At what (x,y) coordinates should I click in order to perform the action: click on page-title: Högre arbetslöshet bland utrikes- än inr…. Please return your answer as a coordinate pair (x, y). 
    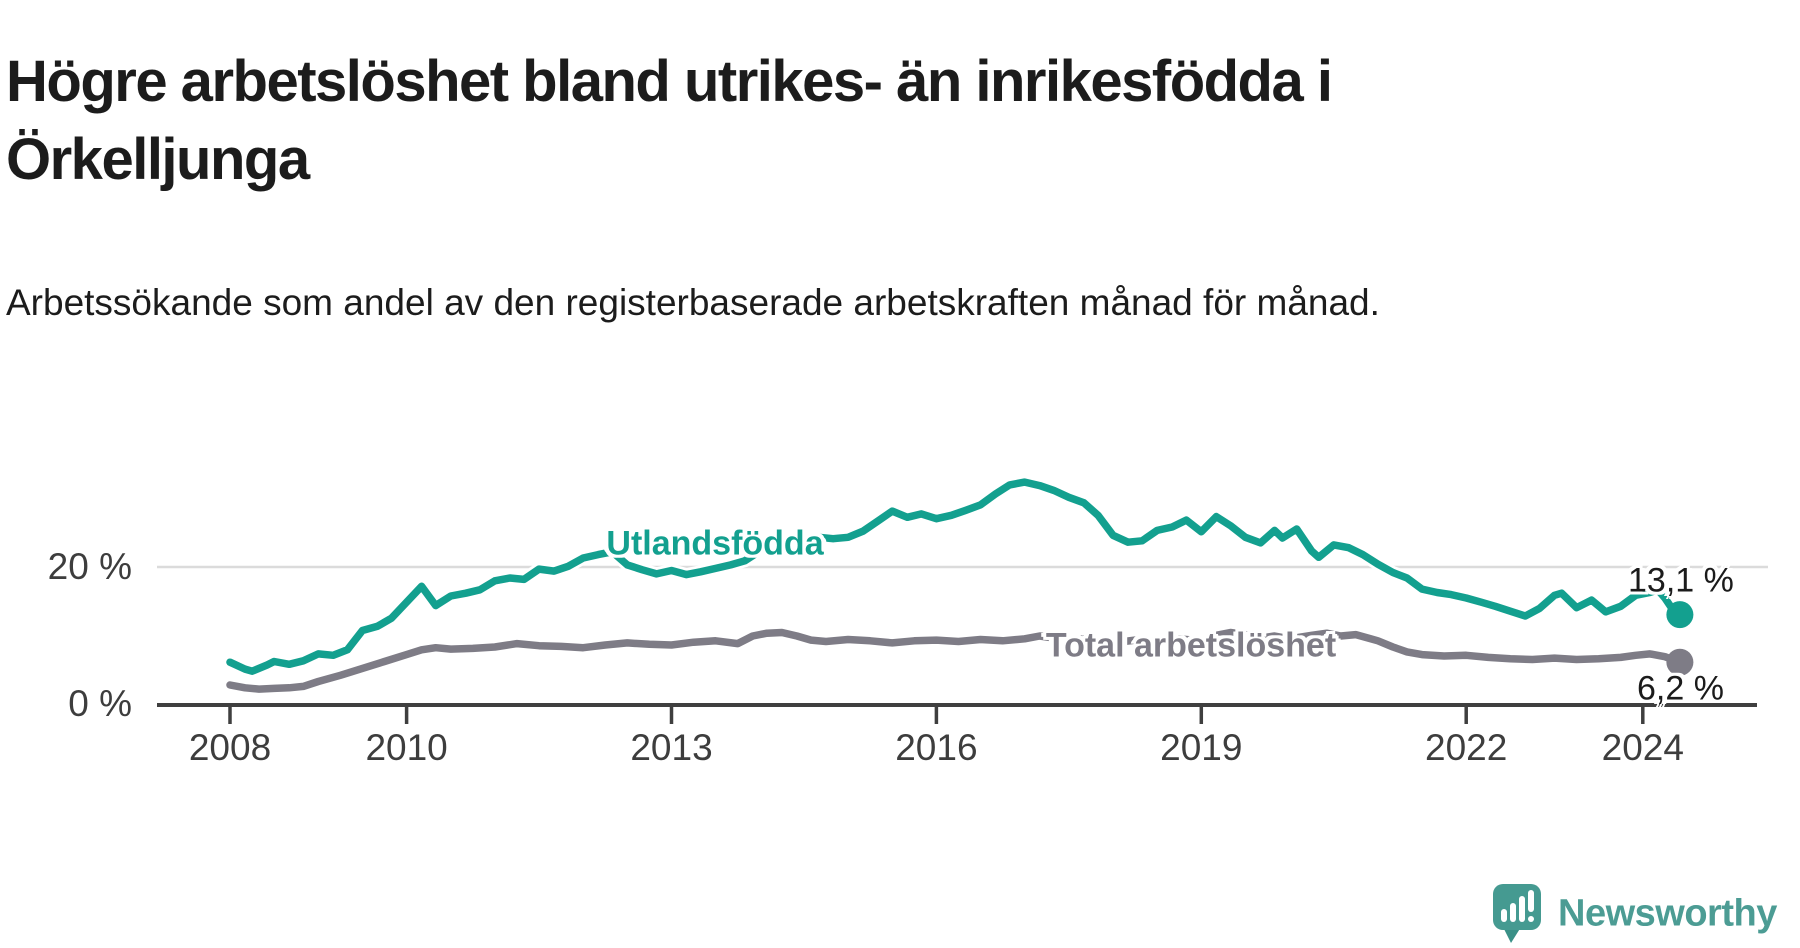
    Looking at the image, I should click on (669, 120).